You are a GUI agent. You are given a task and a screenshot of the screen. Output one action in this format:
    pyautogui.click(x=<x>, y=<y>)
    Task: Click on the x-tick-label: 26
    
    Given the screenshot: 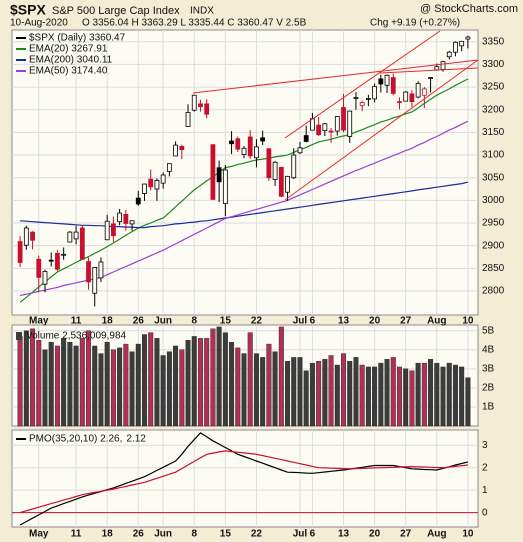 What is the action you would take?
    pyautogui.click(x=139, y=534)
    